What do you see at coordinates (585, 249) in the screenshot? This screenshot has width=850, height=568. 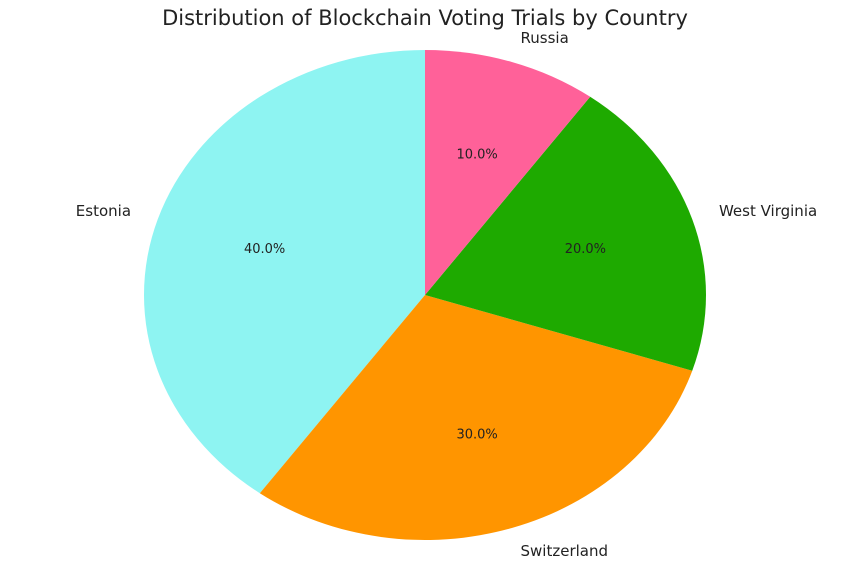 I see `slice-percent: 20.0%` at bounding box center [585, 249].